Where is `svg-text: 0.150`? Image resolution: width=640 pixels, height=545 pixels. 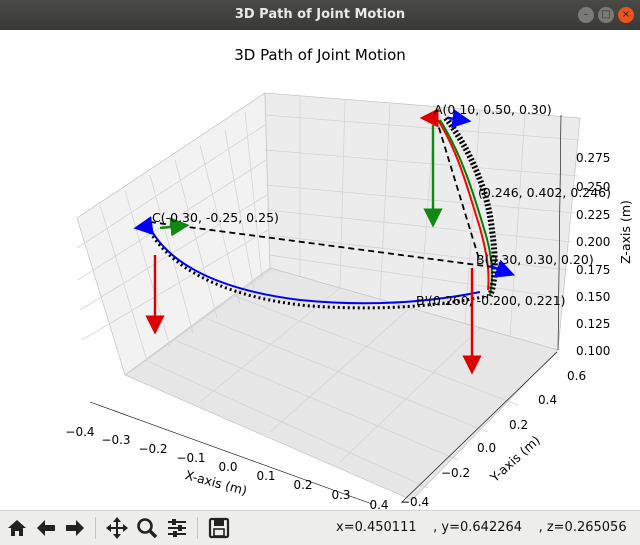 svg-text: 0.150 is located at coordinates (593, 297).